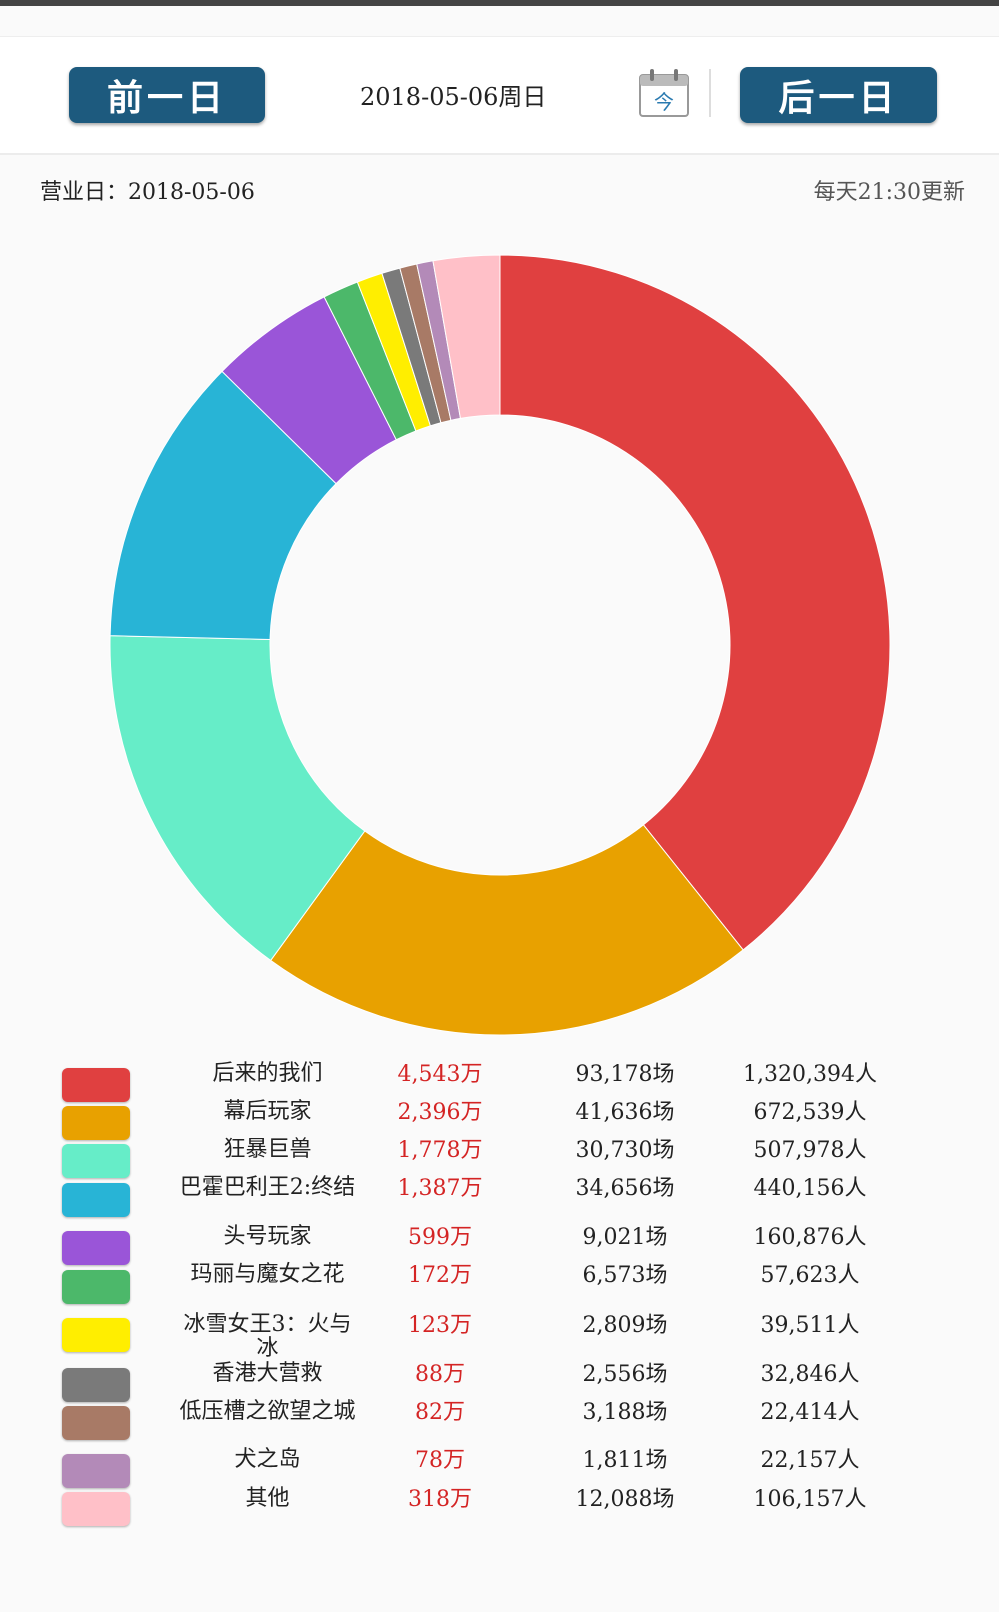 The height and width of the screenshot is (1612, 999). I want to click on next-day-button: 后一日, so click(838, 95).